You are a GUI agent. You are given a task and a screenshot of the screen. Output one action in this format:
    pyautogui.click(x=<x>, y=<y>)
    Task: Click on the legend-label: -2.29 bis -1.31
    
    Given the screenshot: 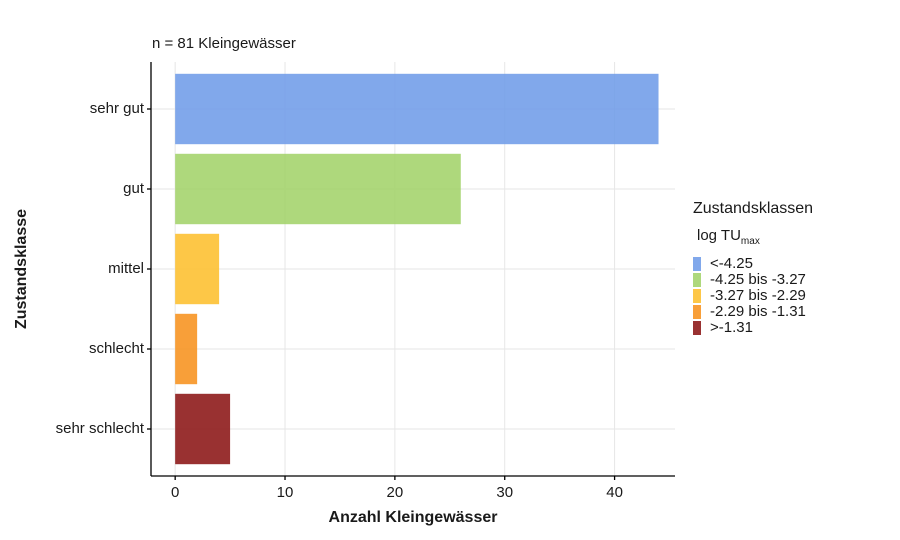 What is the action you would take?
    pyautogui.click(x=758, y=311)
    